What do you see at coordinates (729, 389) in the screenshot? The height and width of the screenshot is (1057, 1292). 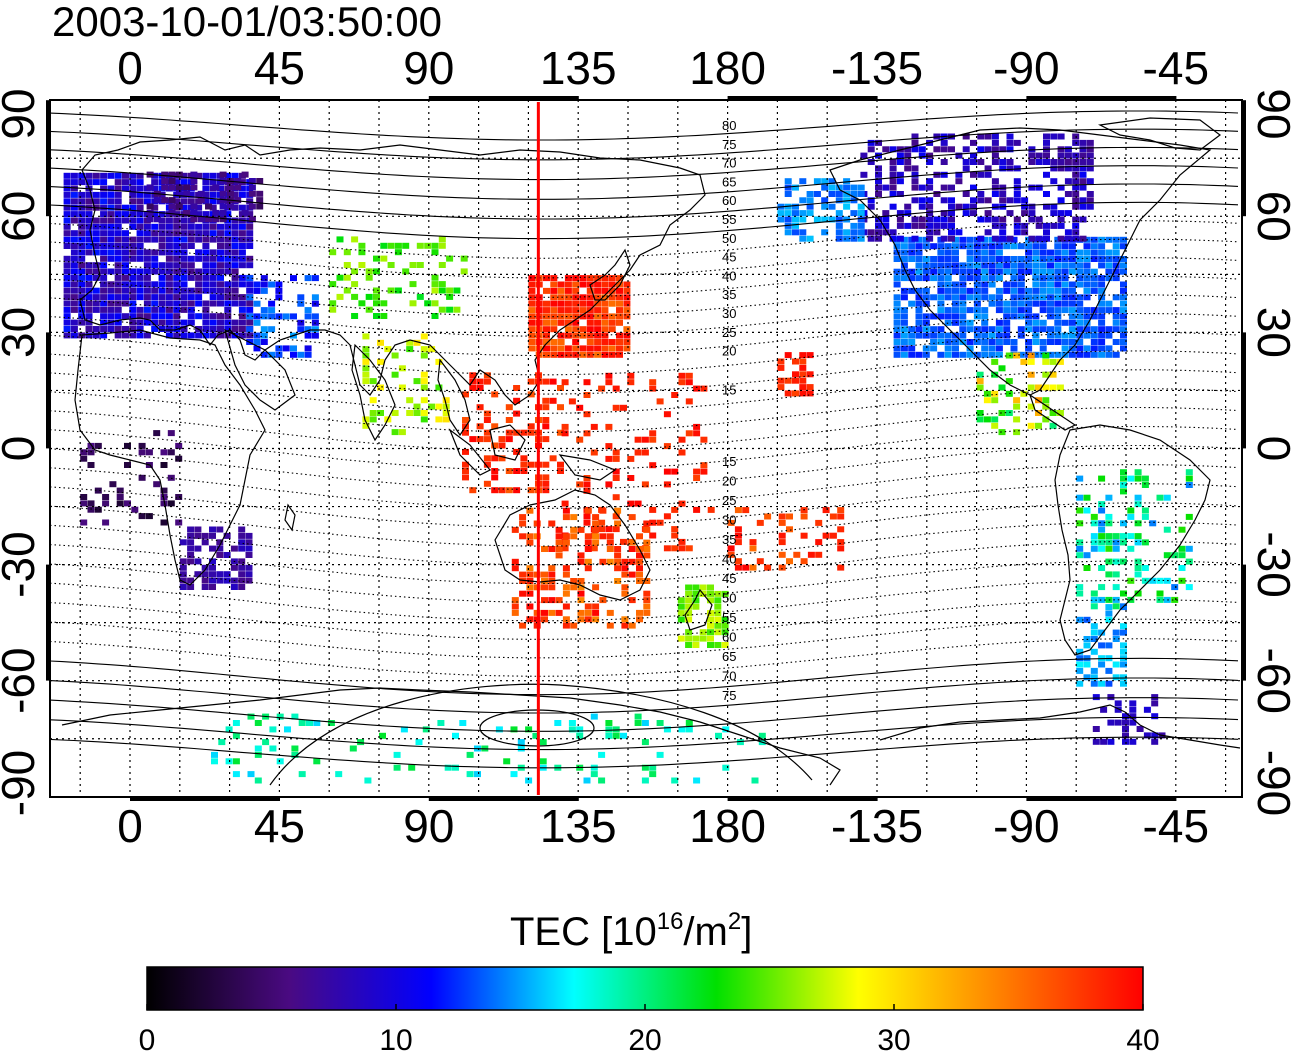 I see `contour-label-north: 15` at bounding box center [729, 389].